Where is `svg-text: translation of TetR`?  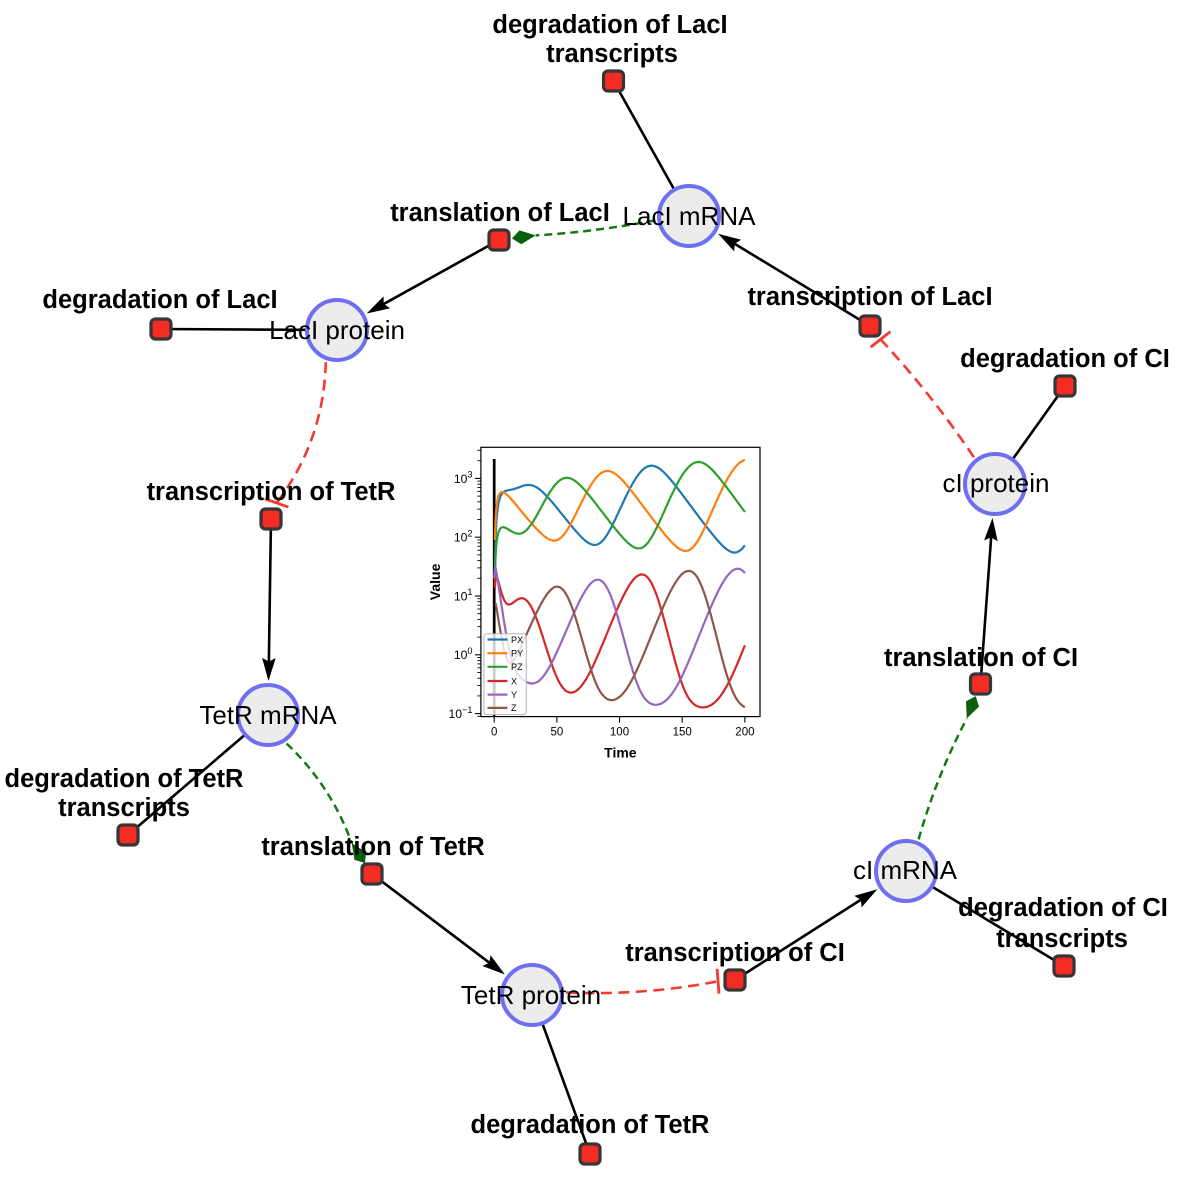 svg-text: translation of TetR is located at coordinates (372, 847).